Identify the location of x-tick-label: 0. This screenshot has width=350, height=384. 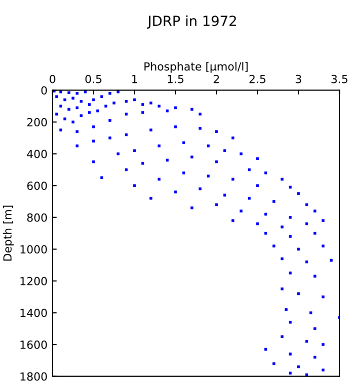
(53, 79).